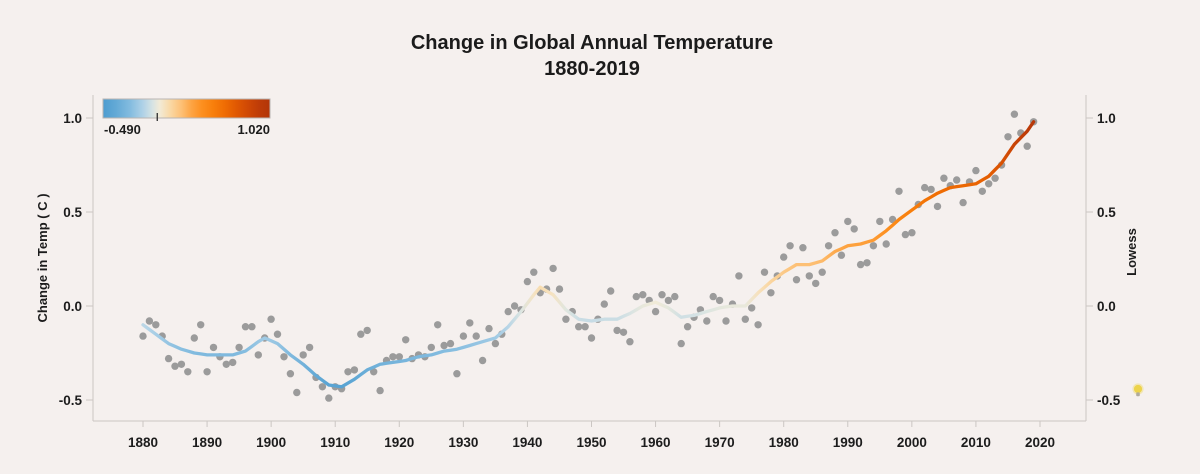  I want to click on chart-title: Change in Global Annual Temperature, so click(592, 43).